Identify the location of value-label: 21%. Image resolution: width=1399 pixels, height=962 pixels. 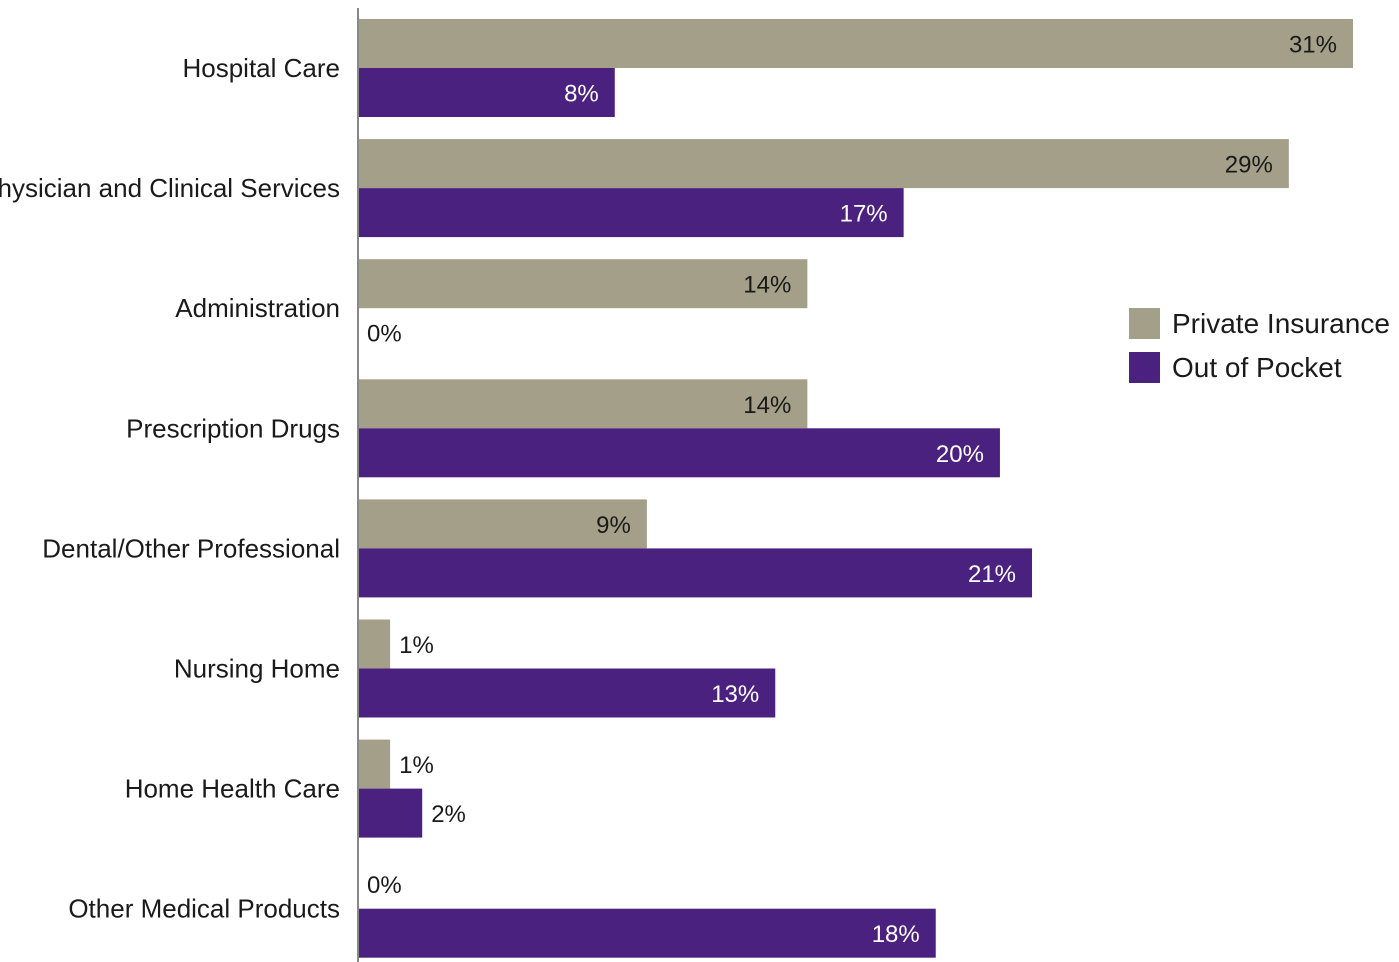
(992, 574).